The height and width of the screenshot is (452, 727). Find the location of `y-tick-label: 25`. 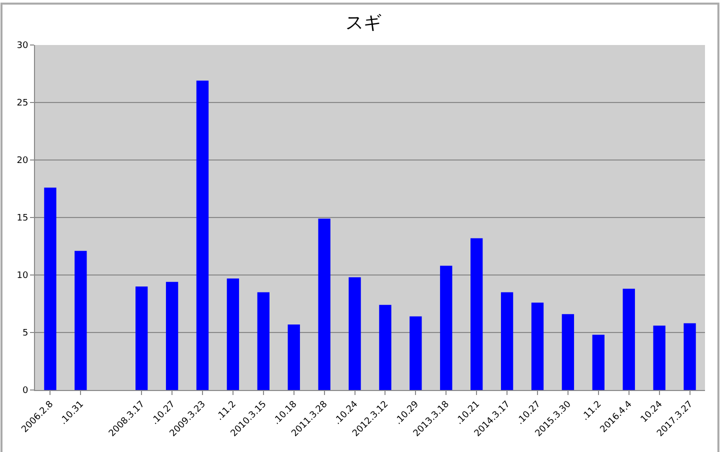

y-tick-label: 25 is located at coordinates (22, 103).